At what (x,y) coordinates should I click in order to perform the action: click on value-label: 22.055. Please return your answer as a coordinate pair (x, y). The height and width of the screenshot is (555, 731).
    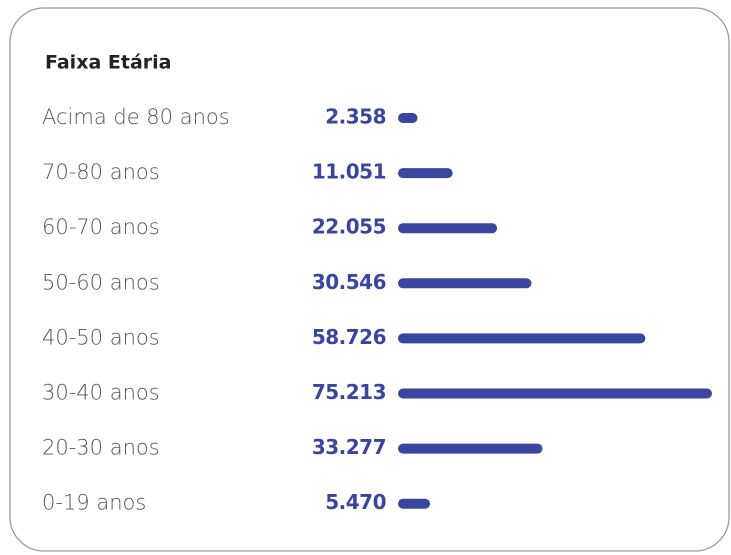
    Looking at the image, I should click on (349, 227).